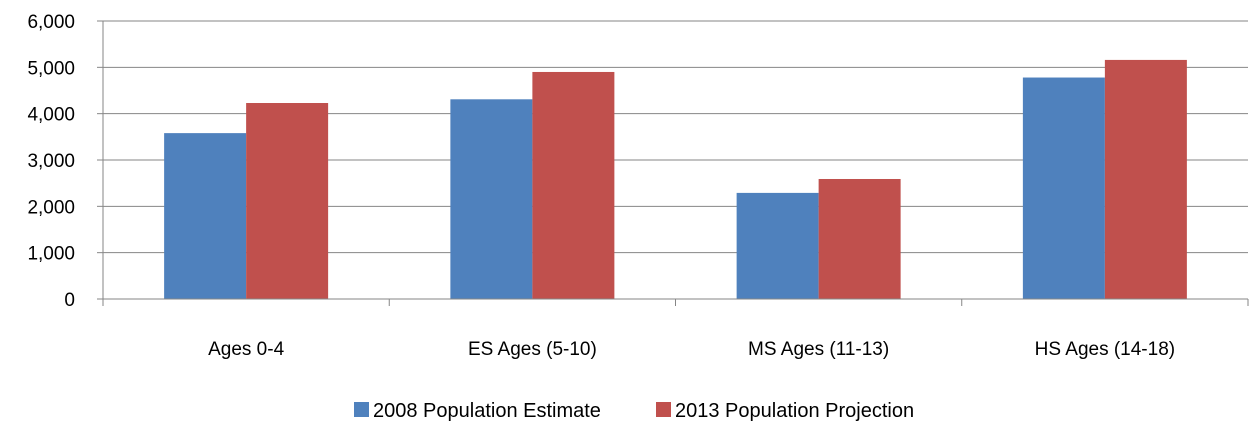 The height and width of the screenshot is (424, 1256). Describe the element at coordinates (487, 411) in the screenshot. I see `legend-label: 2008 Population Estimate` at that location.